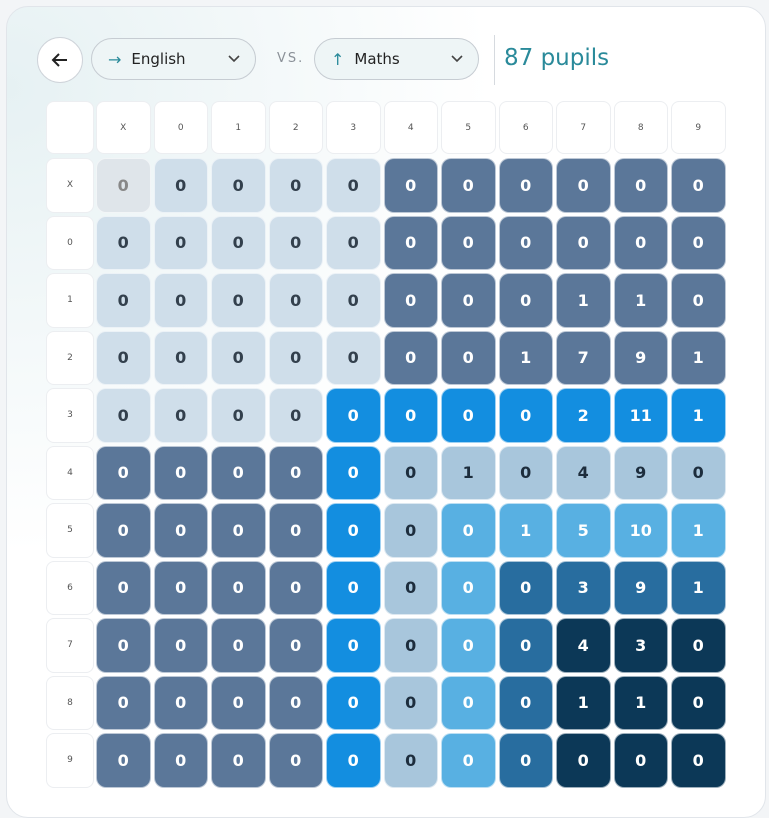 The height and width of the screenshot is (818, 769). What do you see at coordinates (583, 587) in the screenshot?
I see `grid-cell: 3` at bounding box center [583, 587].